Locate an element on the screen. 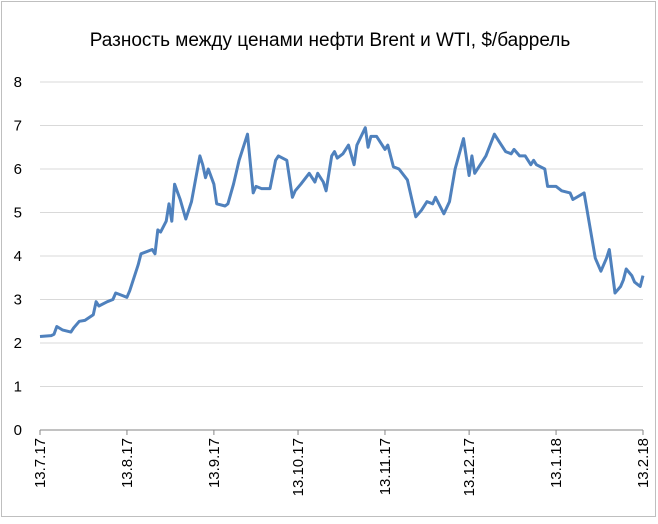 This screenshot has width=658, height=524. x-tick-label: 13.9.17 is located at coordinates (214, 463).